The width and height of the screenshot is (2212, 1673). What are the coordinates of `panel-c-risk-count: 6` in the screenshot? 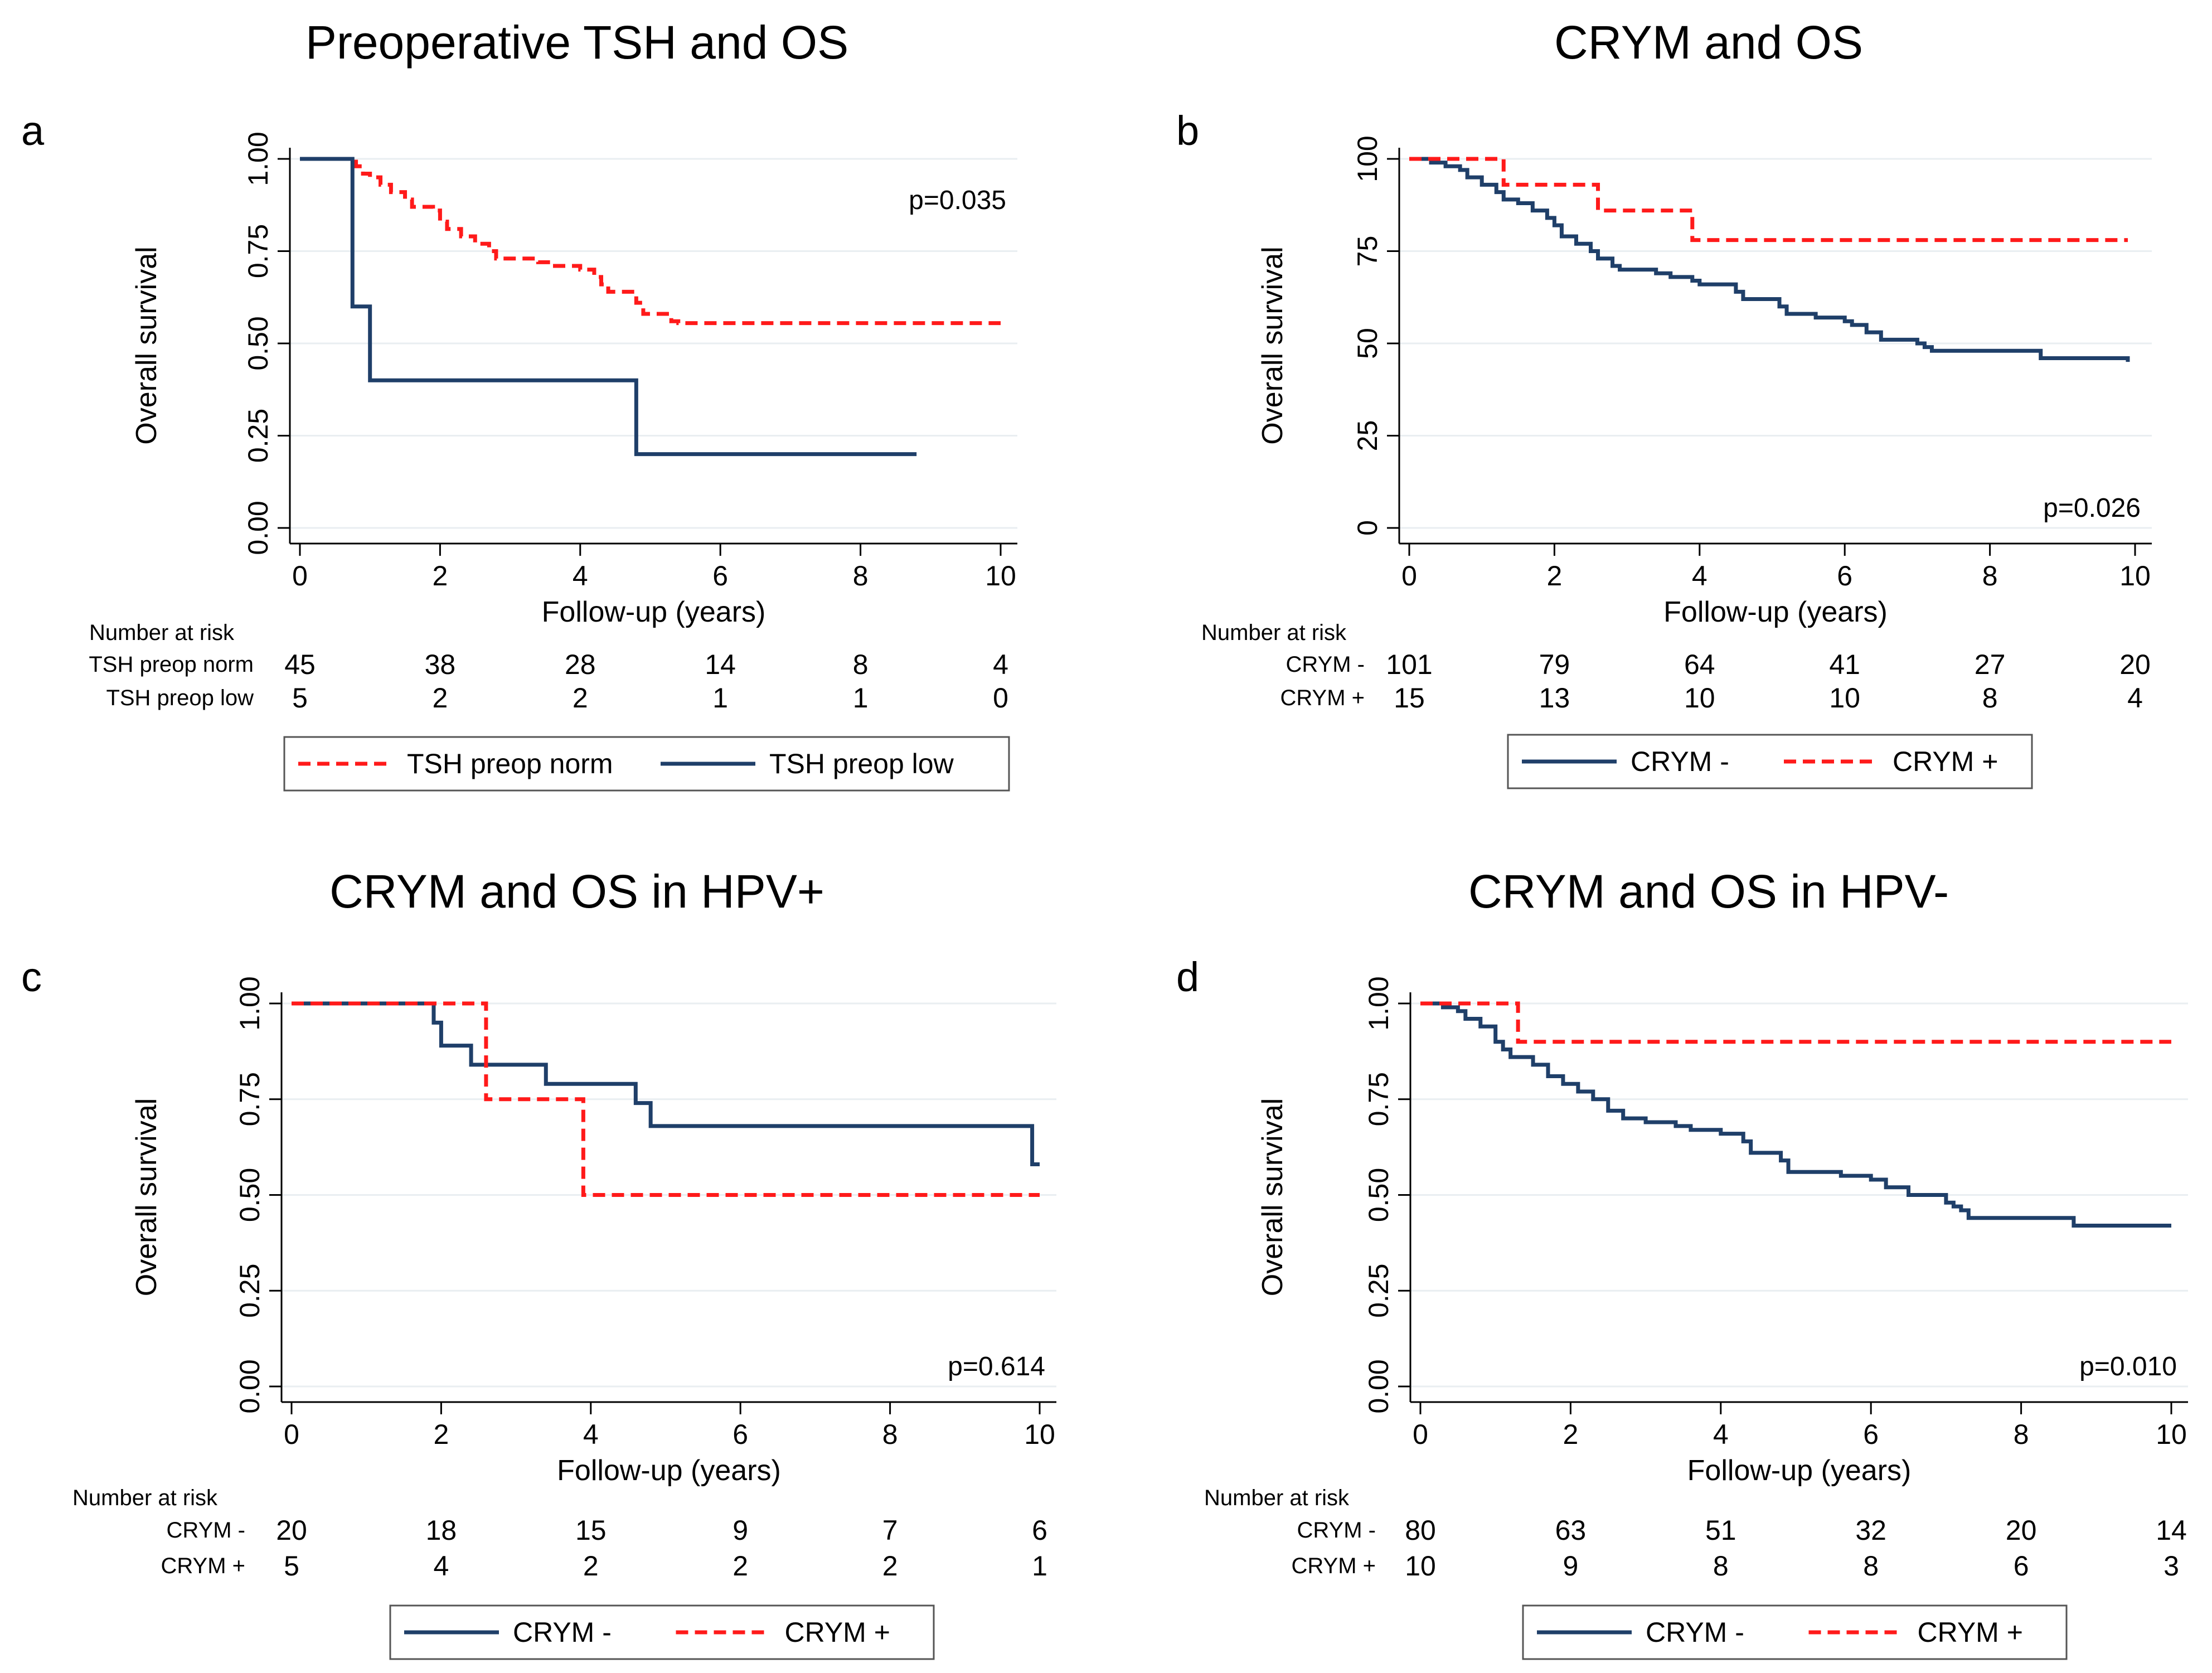 It's located at (1039, 1530).